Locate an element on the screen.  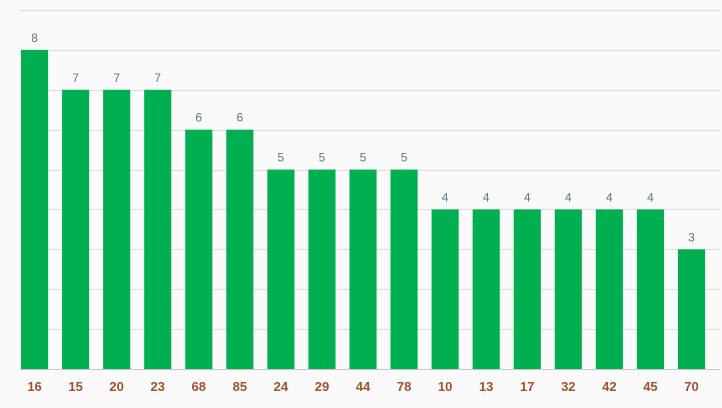
value-label-16: 8 is located at coordinates (34, 38).